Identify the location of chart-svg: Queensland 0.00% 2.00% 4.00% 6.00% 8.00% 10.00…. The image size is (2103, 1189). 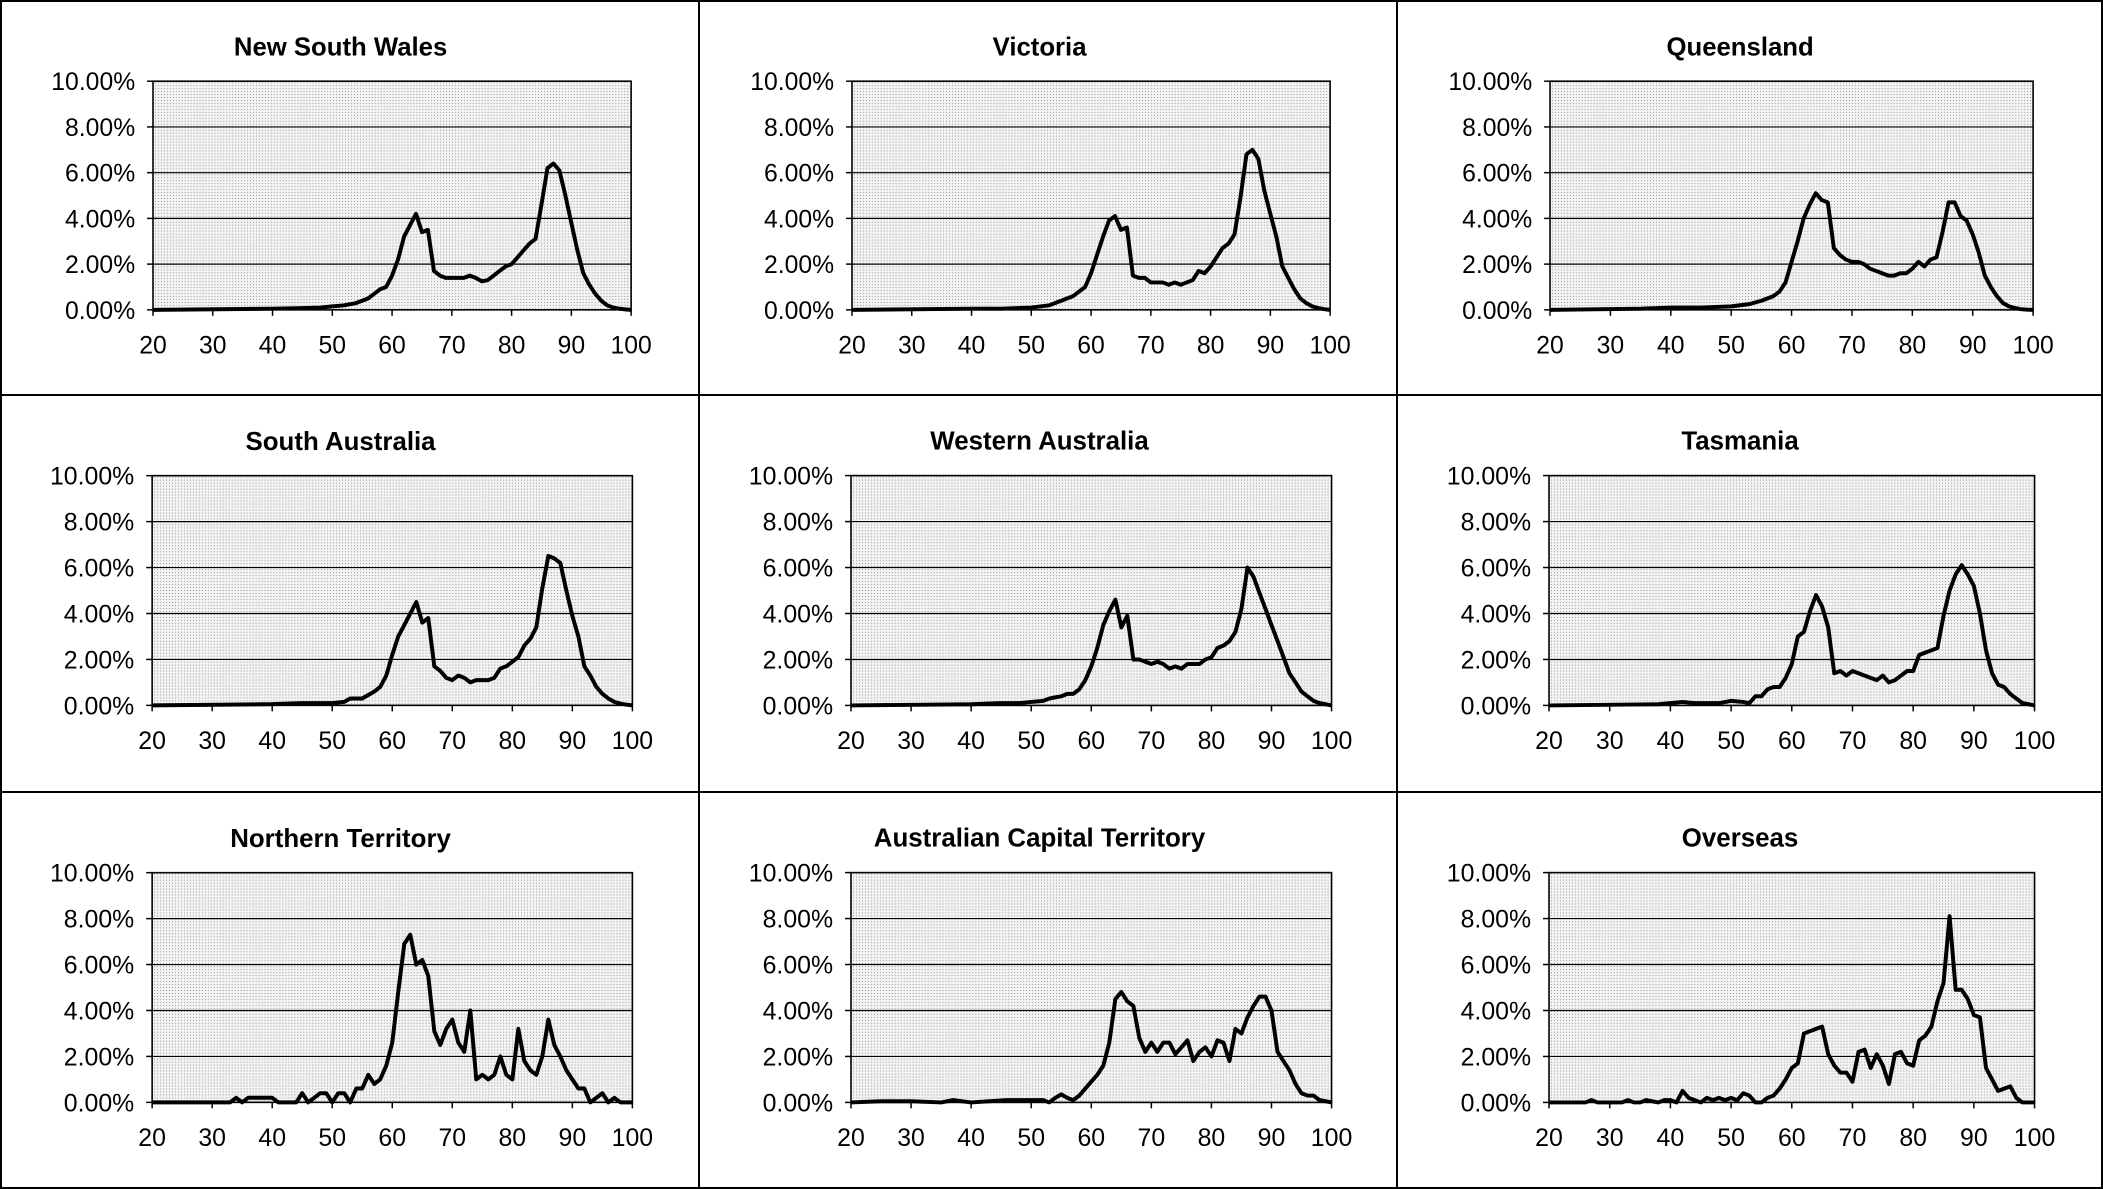
(1750, 196).